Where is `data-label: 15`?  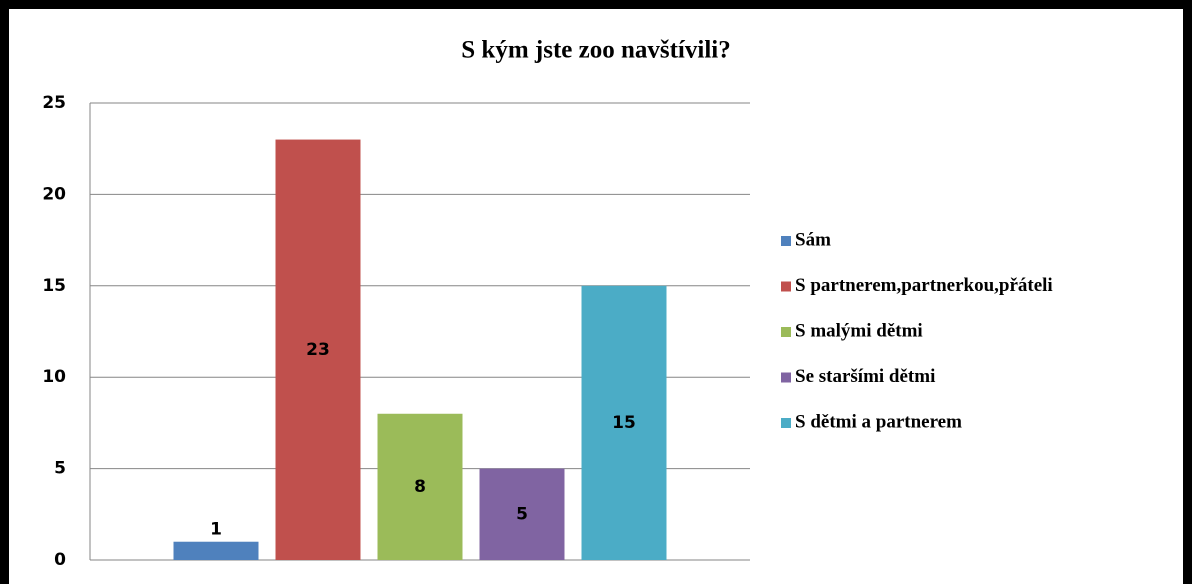
data-label: 15 is located at coordinates (624, 423).